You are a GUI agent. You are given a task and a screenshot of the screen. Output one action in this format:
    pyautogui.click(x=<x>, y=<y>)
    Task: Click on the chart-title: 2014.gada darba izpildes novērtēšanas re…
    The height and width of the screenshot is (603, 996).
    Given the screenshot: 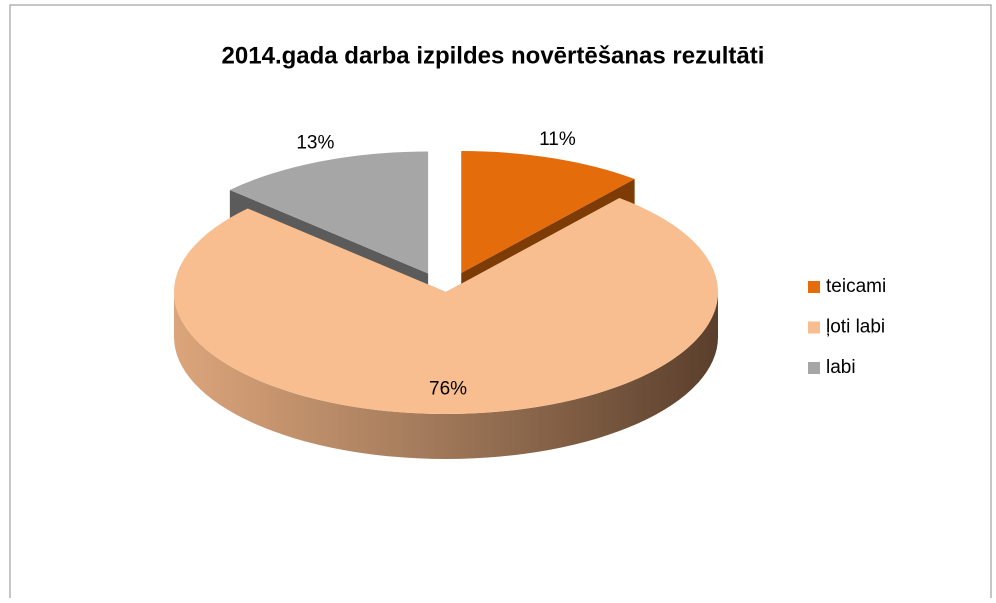 What is the action you would take?
    pyautogui.click(x=493, y=55)
    